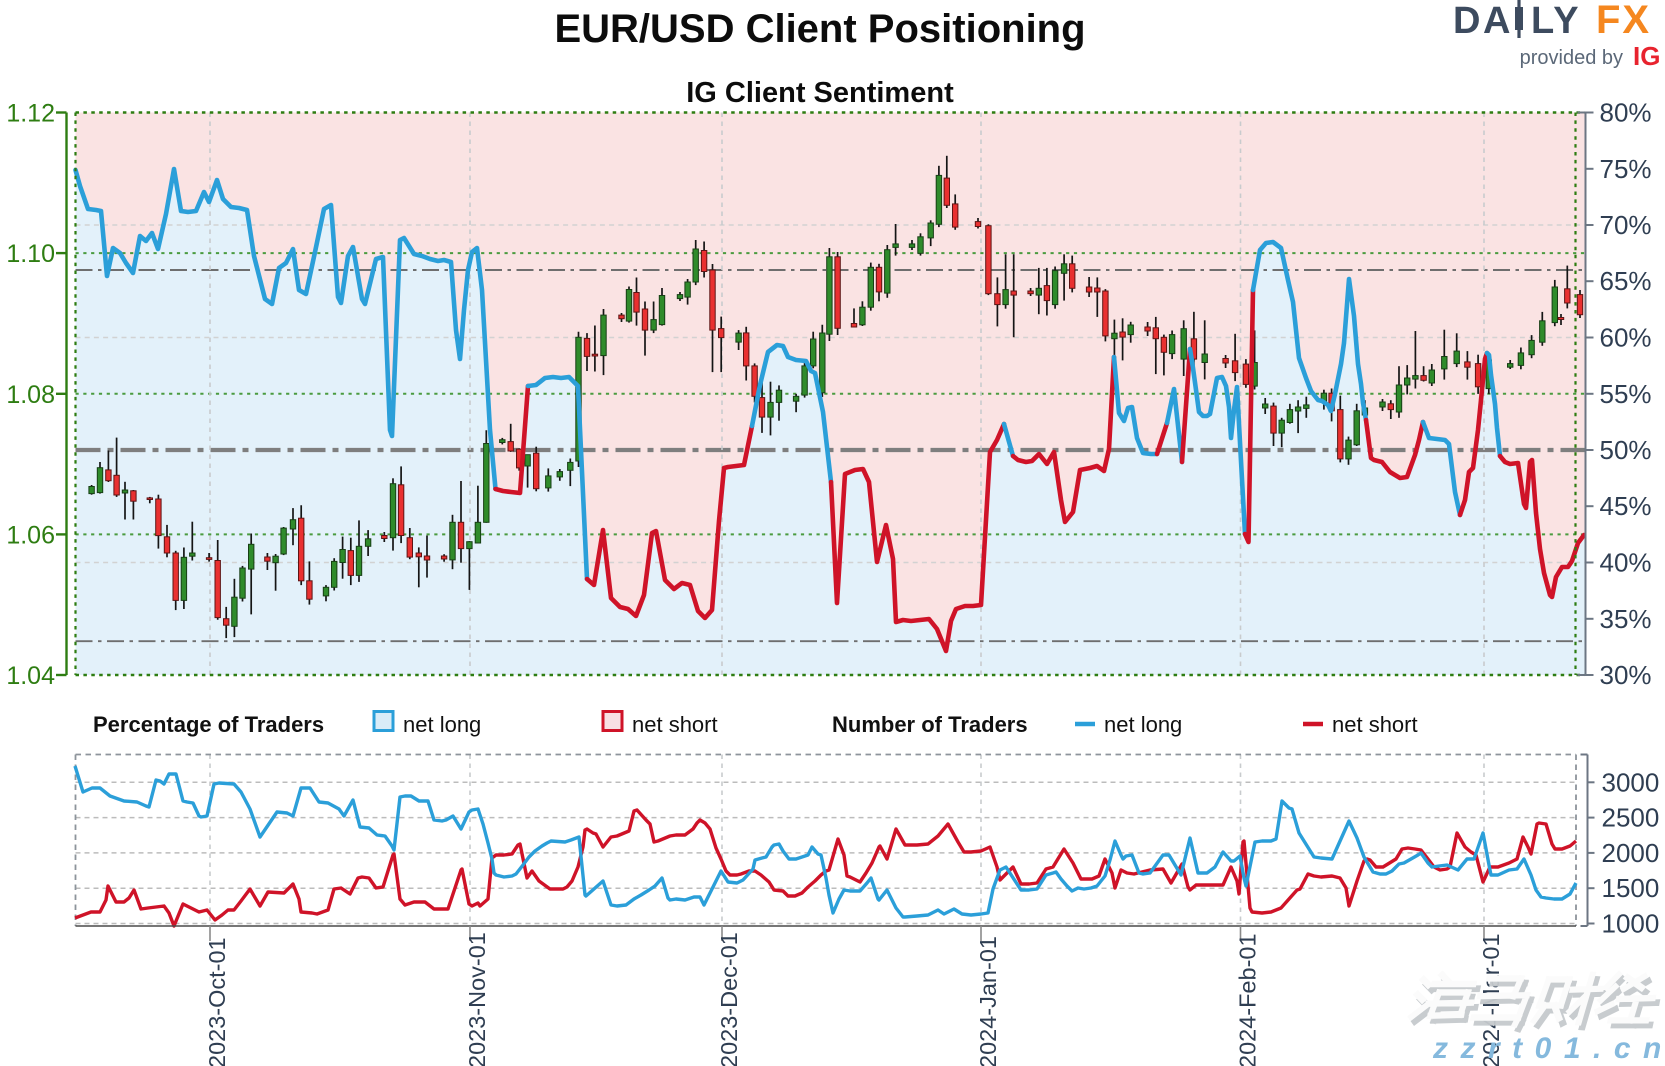 Image resolution: width=1665 pixels, height=1066 pixels. Describe the element at coordinates (30, 676) in the screenshot. I see `svg-text: 1.04` at that location.